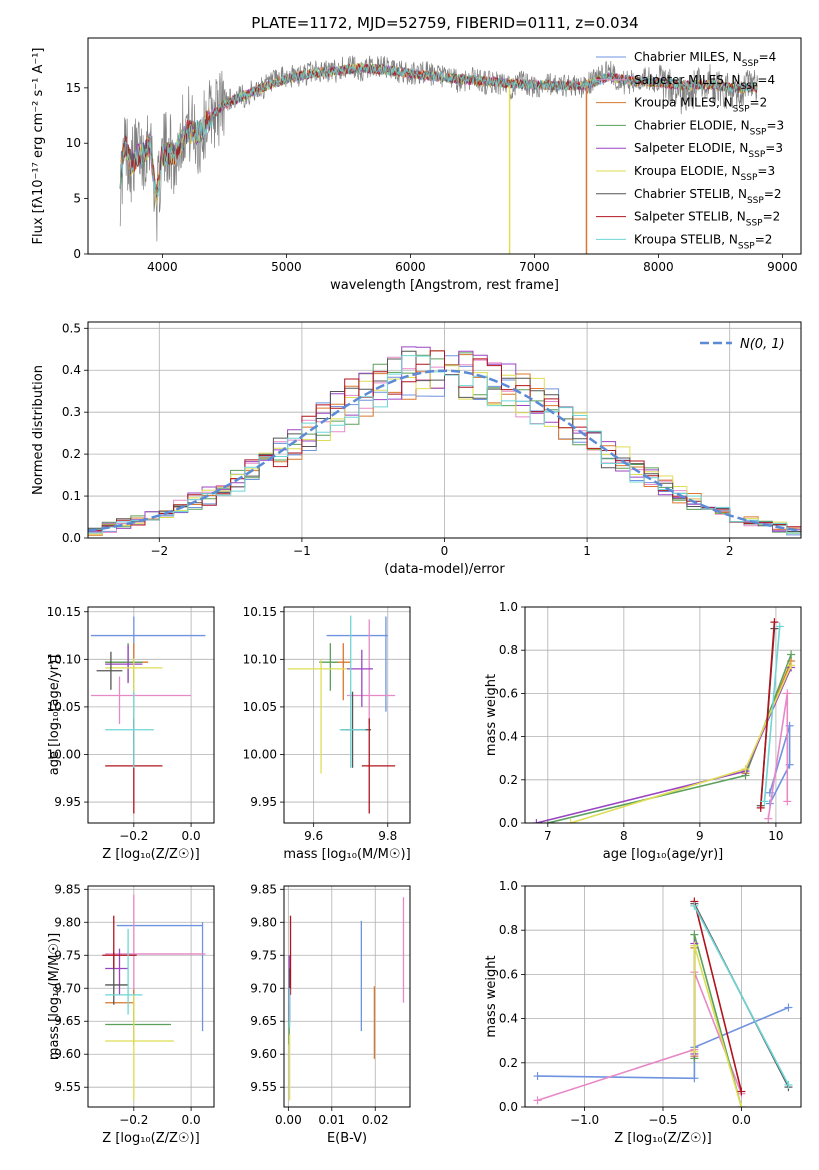 Image resolution: width=819 pixels, height=1170 pixels. I want to click on x-tick-label: 0.01, so click(331, 1120).